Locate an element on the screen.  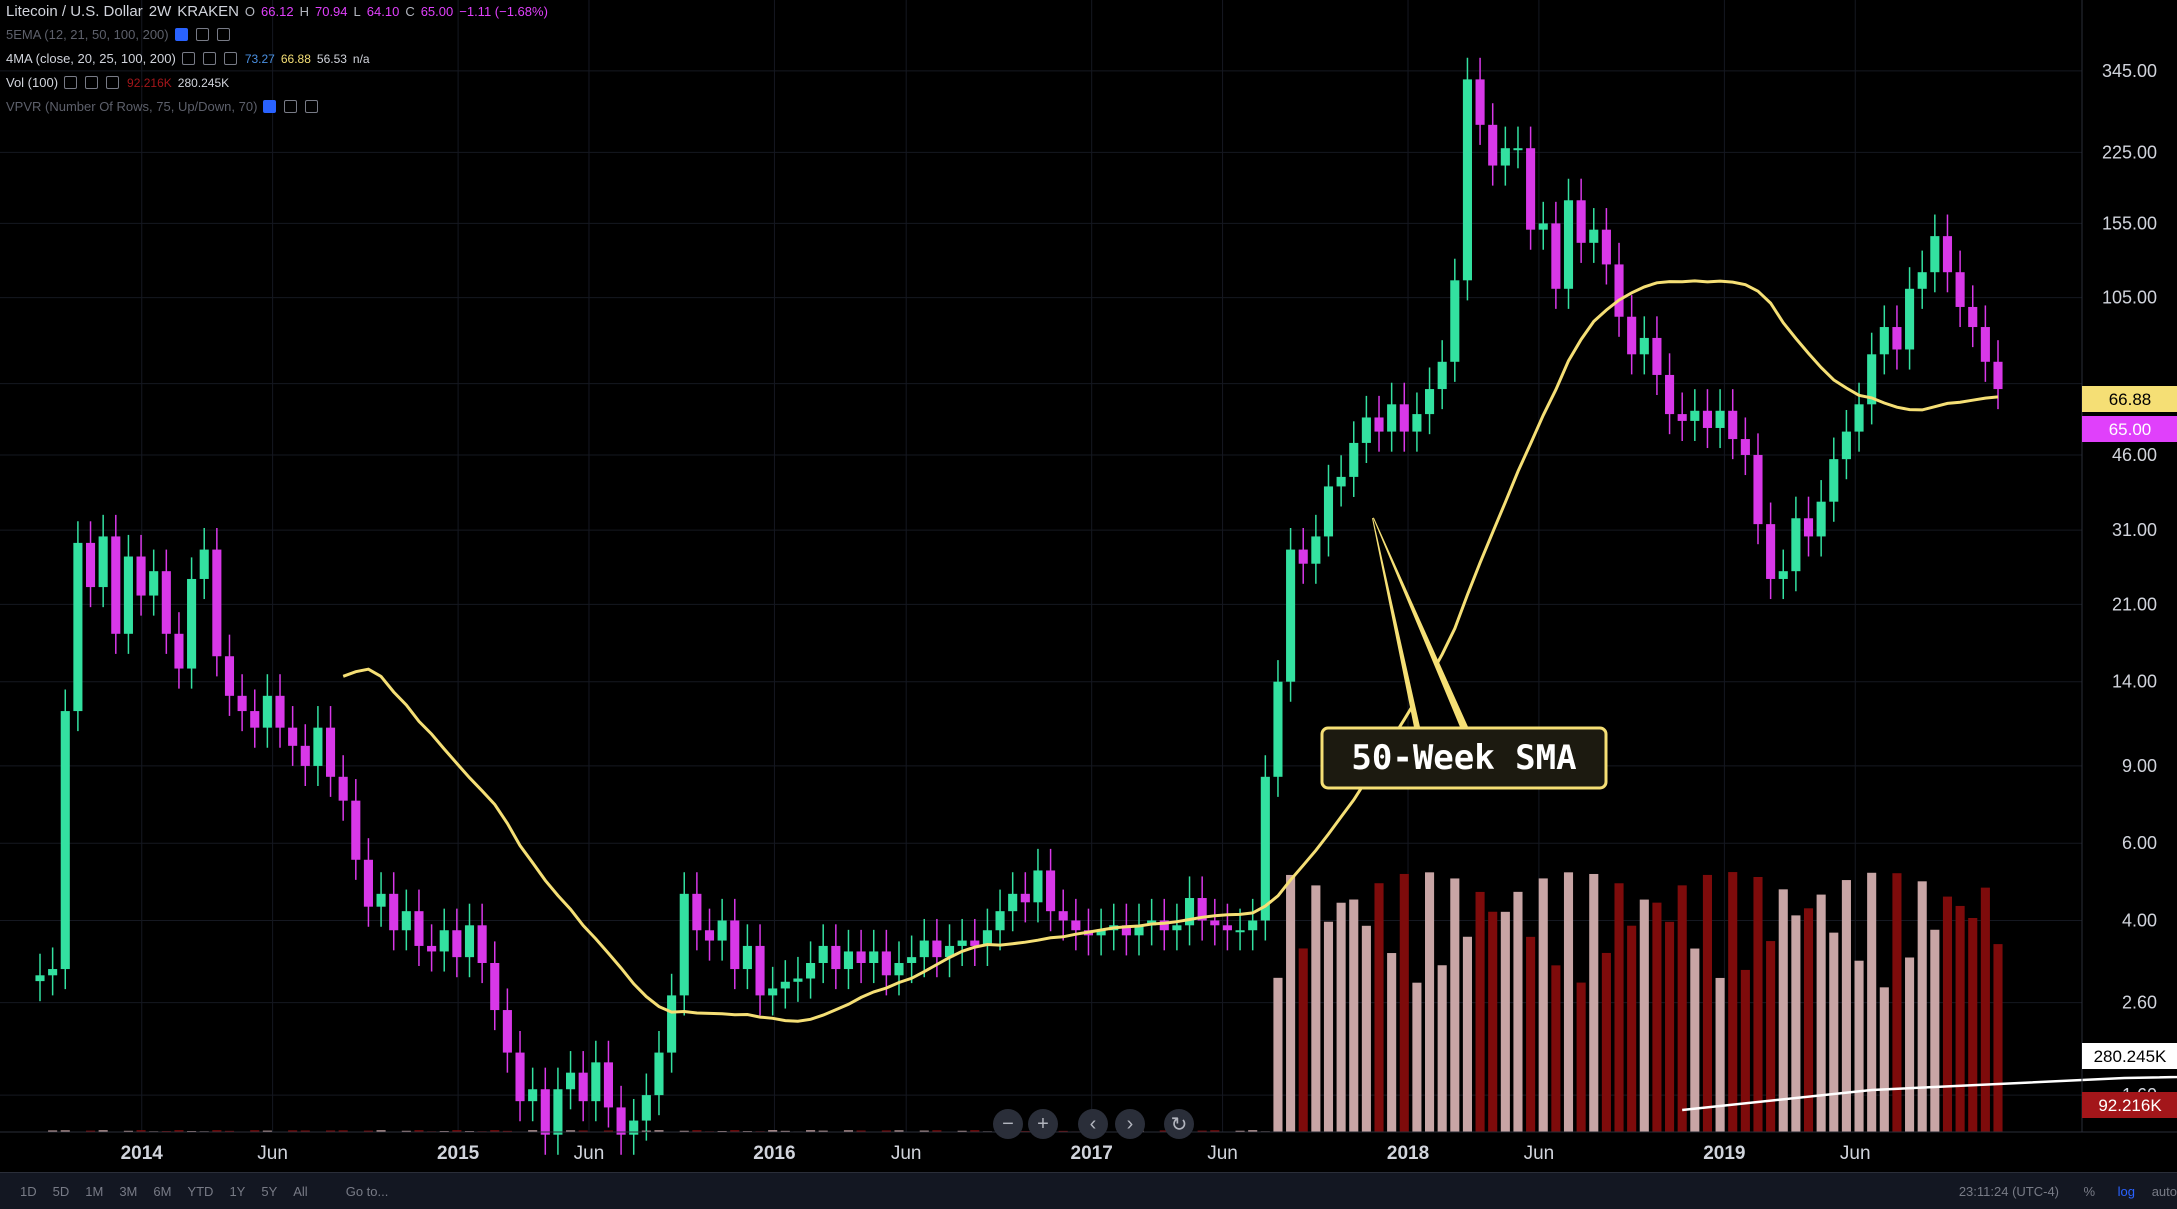
range-6m: 6M is located at coordinates (162, 1191).